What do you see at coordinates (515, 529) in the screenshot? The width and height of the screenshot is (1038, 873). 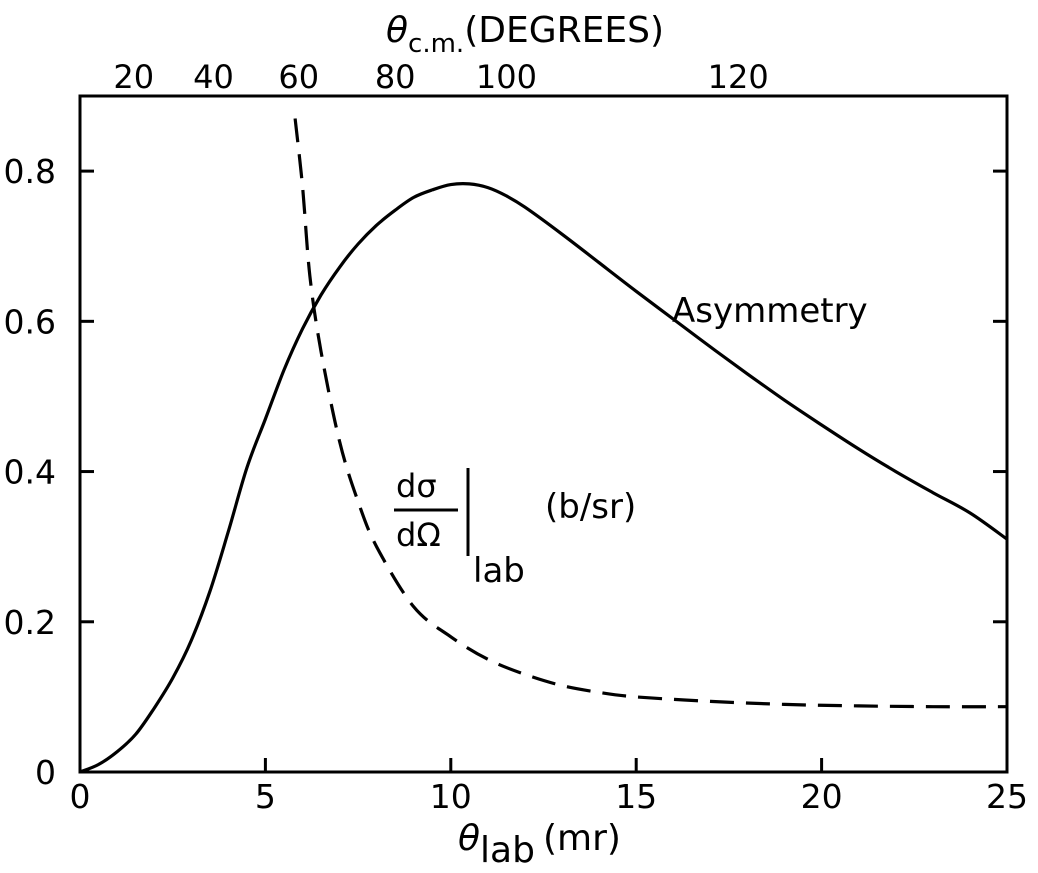 I see `cross-section-label: dσ dΩ lab (b/sr)` at bounding box center [515, 529].